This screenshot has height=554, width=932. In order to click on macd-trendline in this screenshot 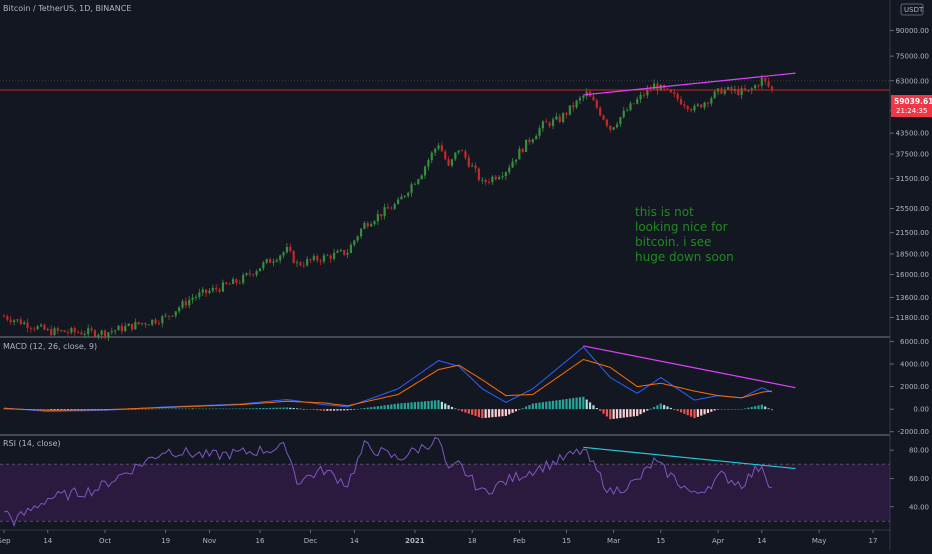, I will do `click(689, 367)`.